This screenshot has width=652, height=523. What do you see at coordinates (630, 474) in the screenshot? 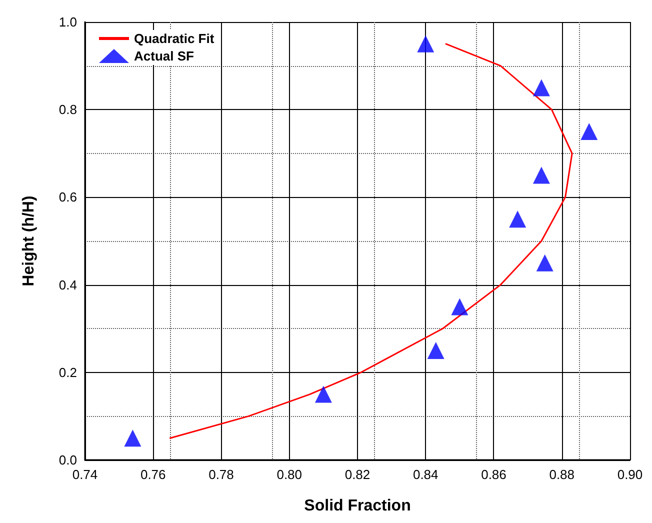
I see `x-tick-label: 0.90` at bounding box center [630, 474].